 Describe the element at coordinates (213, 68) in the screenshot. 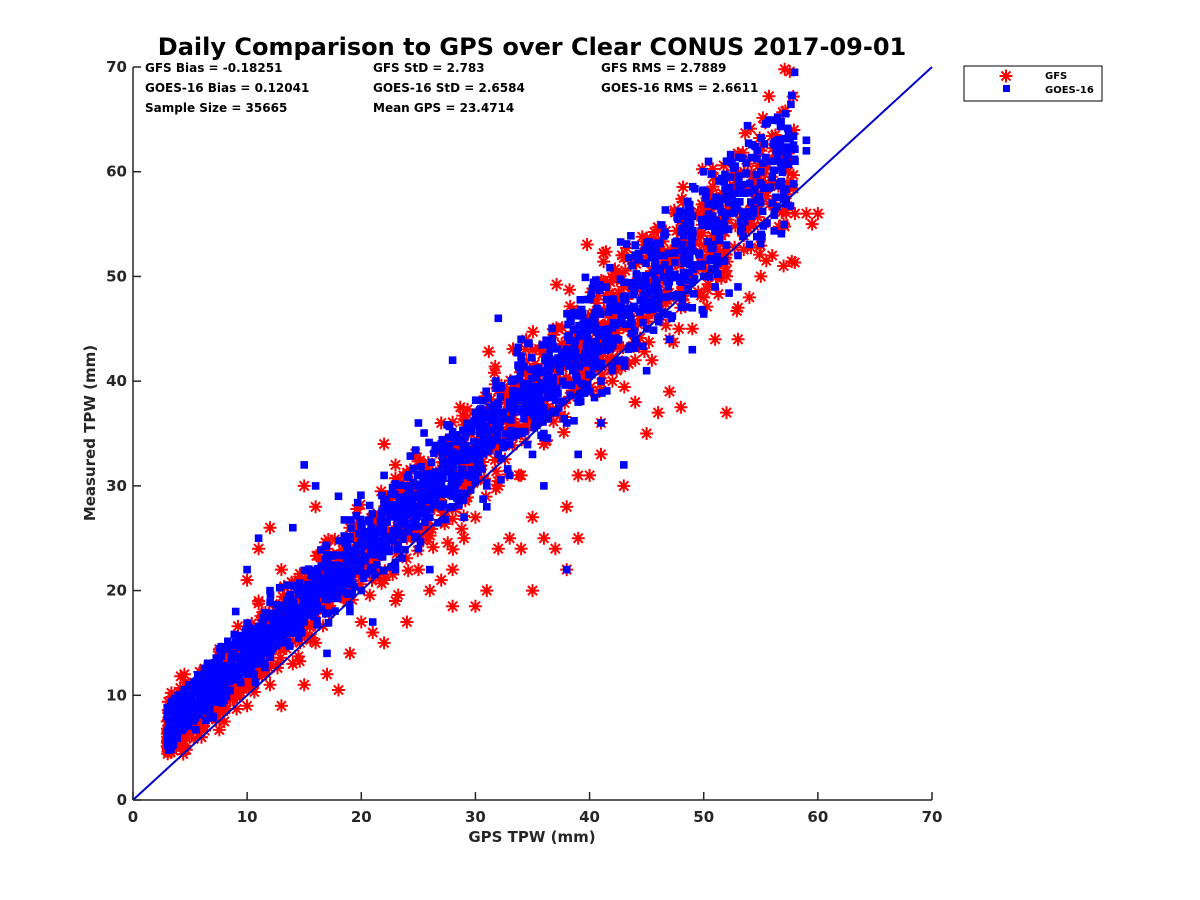

I see `gfs-bias-stat: GFS Bias = -0.18251` at that location.